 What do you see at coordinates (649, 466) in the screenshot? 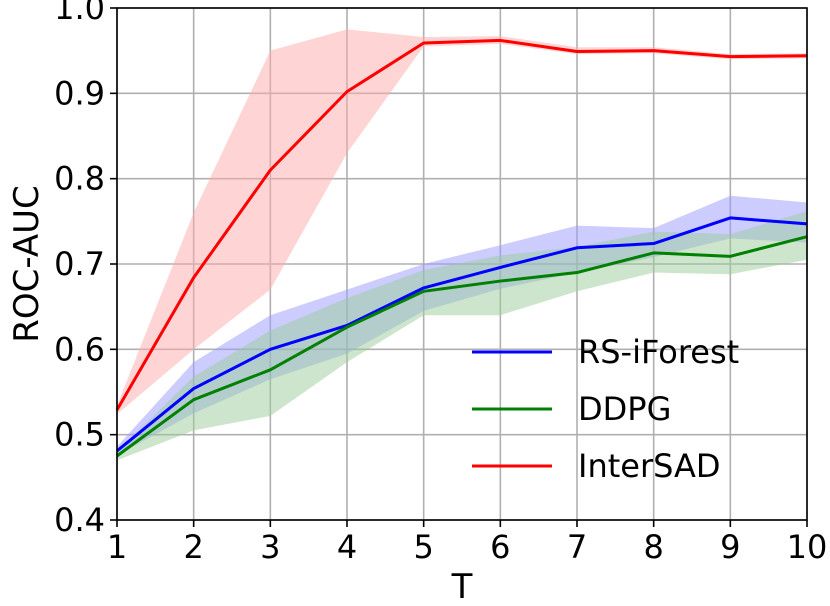
I see `legend-label-intersad: InterSAD` at bounding box center [649, 466].